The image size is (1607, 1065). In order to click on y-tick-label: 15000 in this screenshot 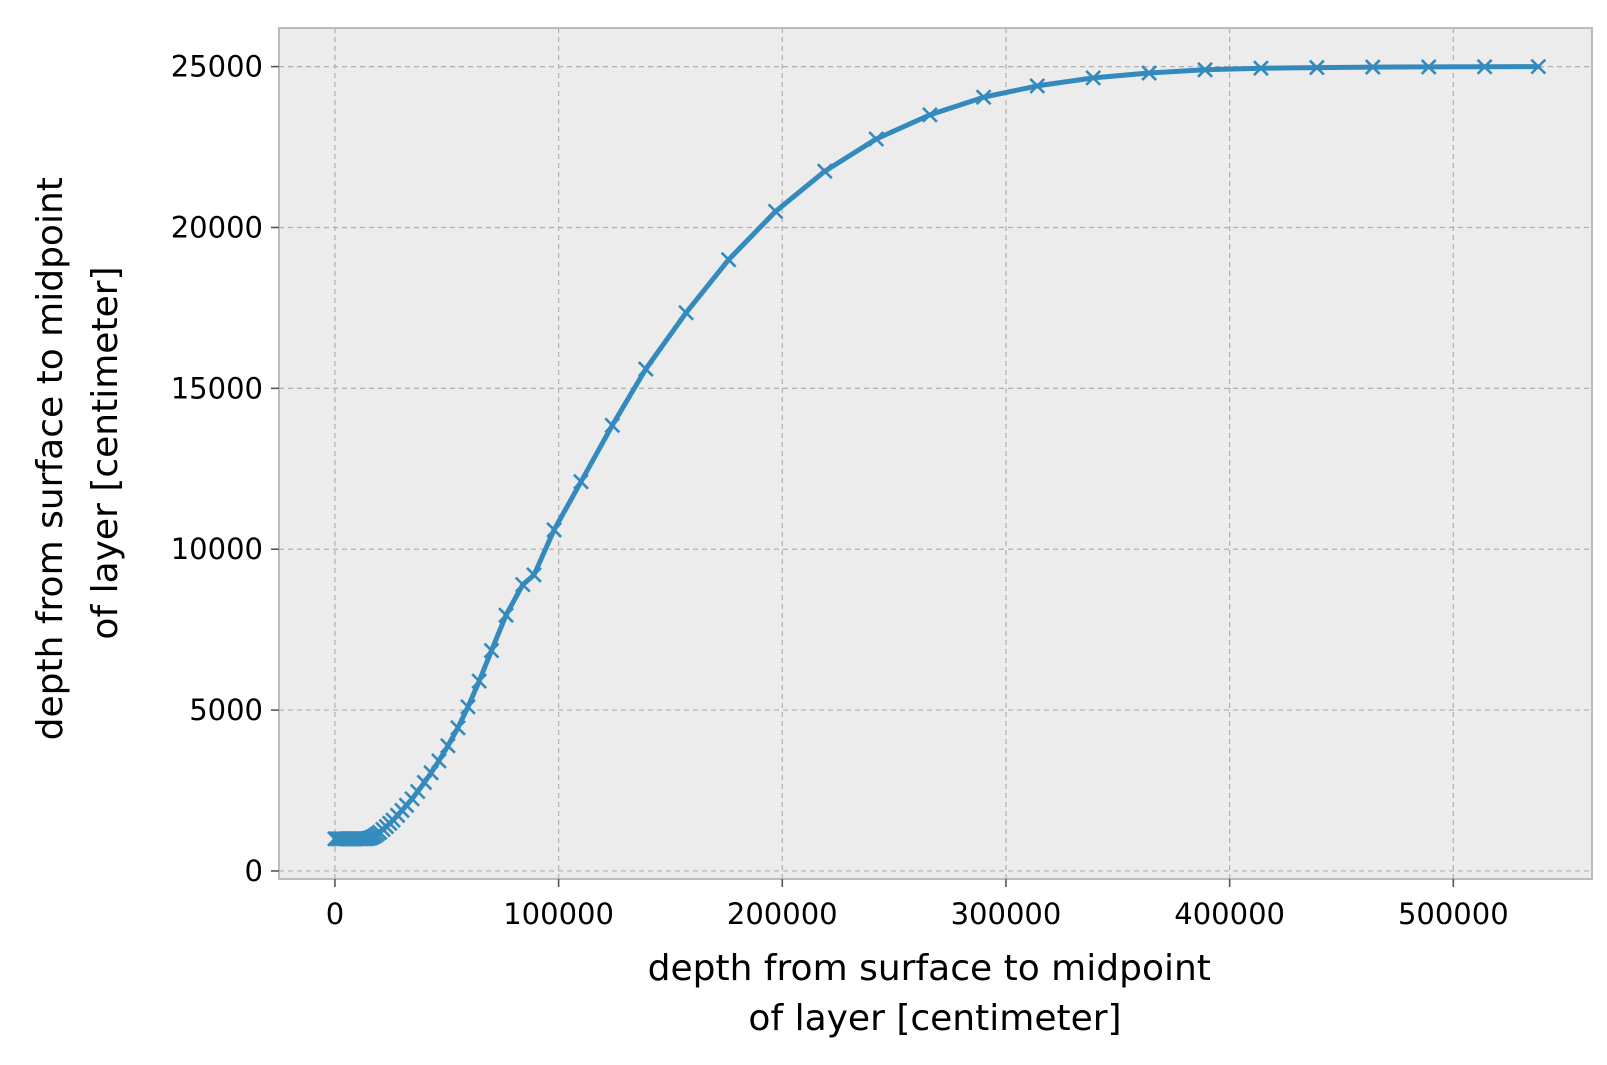, I will do `click(217, 388)`.